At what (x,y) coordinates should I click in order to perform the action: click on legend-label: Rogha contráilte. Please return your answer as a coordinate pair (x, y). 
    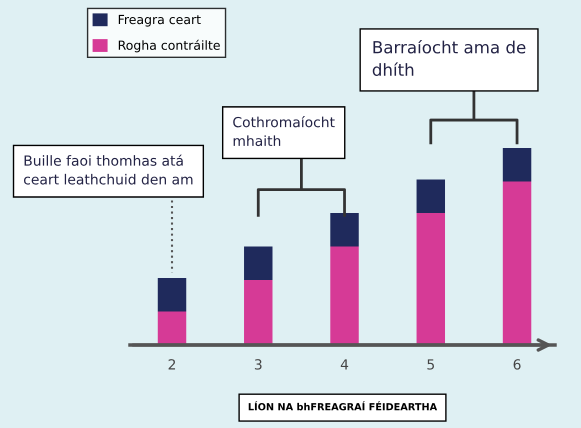
    Looking at the image, I should click on (169, 46).